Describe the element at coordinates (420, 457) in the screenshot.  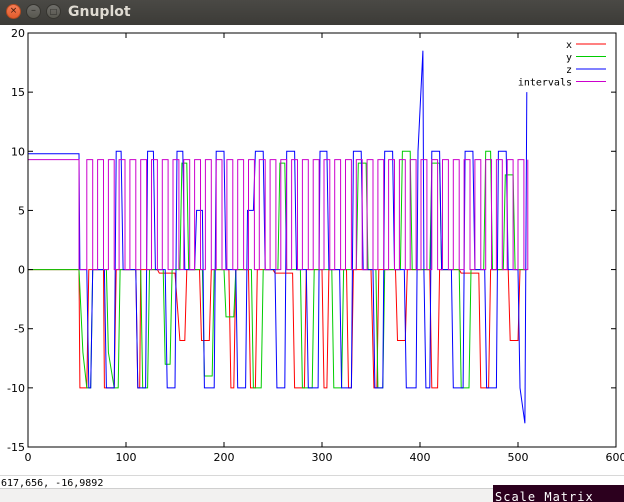
I see `x-tick-label: 400` at that location.